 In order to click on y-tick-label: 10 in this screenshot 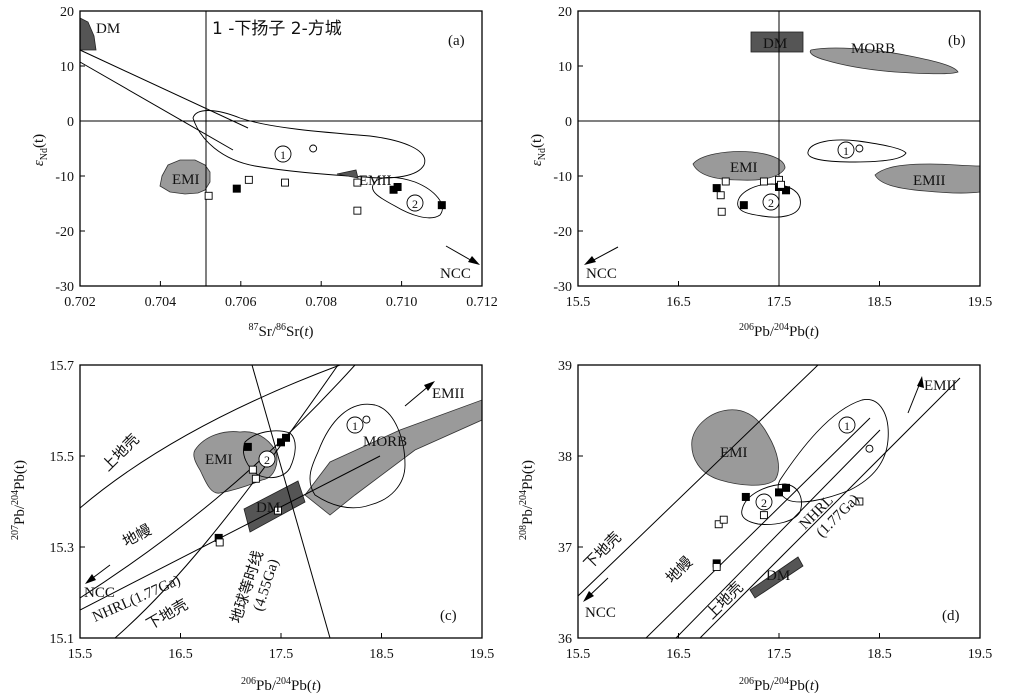, I will do `click(67, 67)`.